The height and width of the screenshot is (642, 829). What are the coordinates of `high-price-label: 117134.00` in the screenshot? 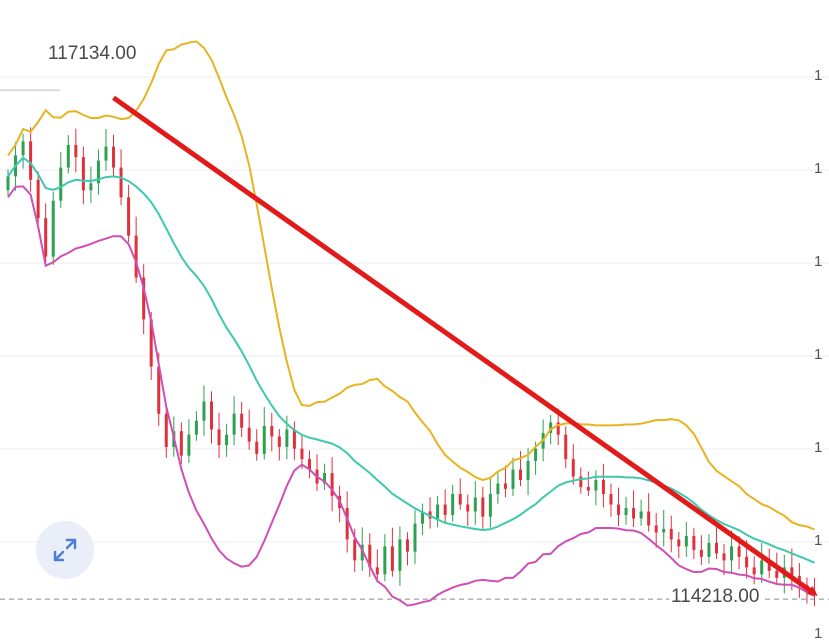 It's located at (92, 54).